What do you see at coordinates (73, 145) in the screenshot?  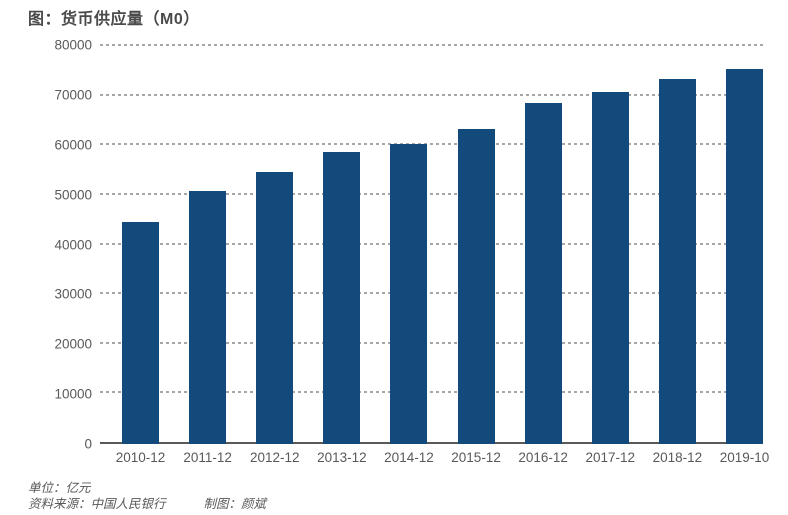 I see `y-tick-label-60000: 60000` at bounding box center [73, 145].